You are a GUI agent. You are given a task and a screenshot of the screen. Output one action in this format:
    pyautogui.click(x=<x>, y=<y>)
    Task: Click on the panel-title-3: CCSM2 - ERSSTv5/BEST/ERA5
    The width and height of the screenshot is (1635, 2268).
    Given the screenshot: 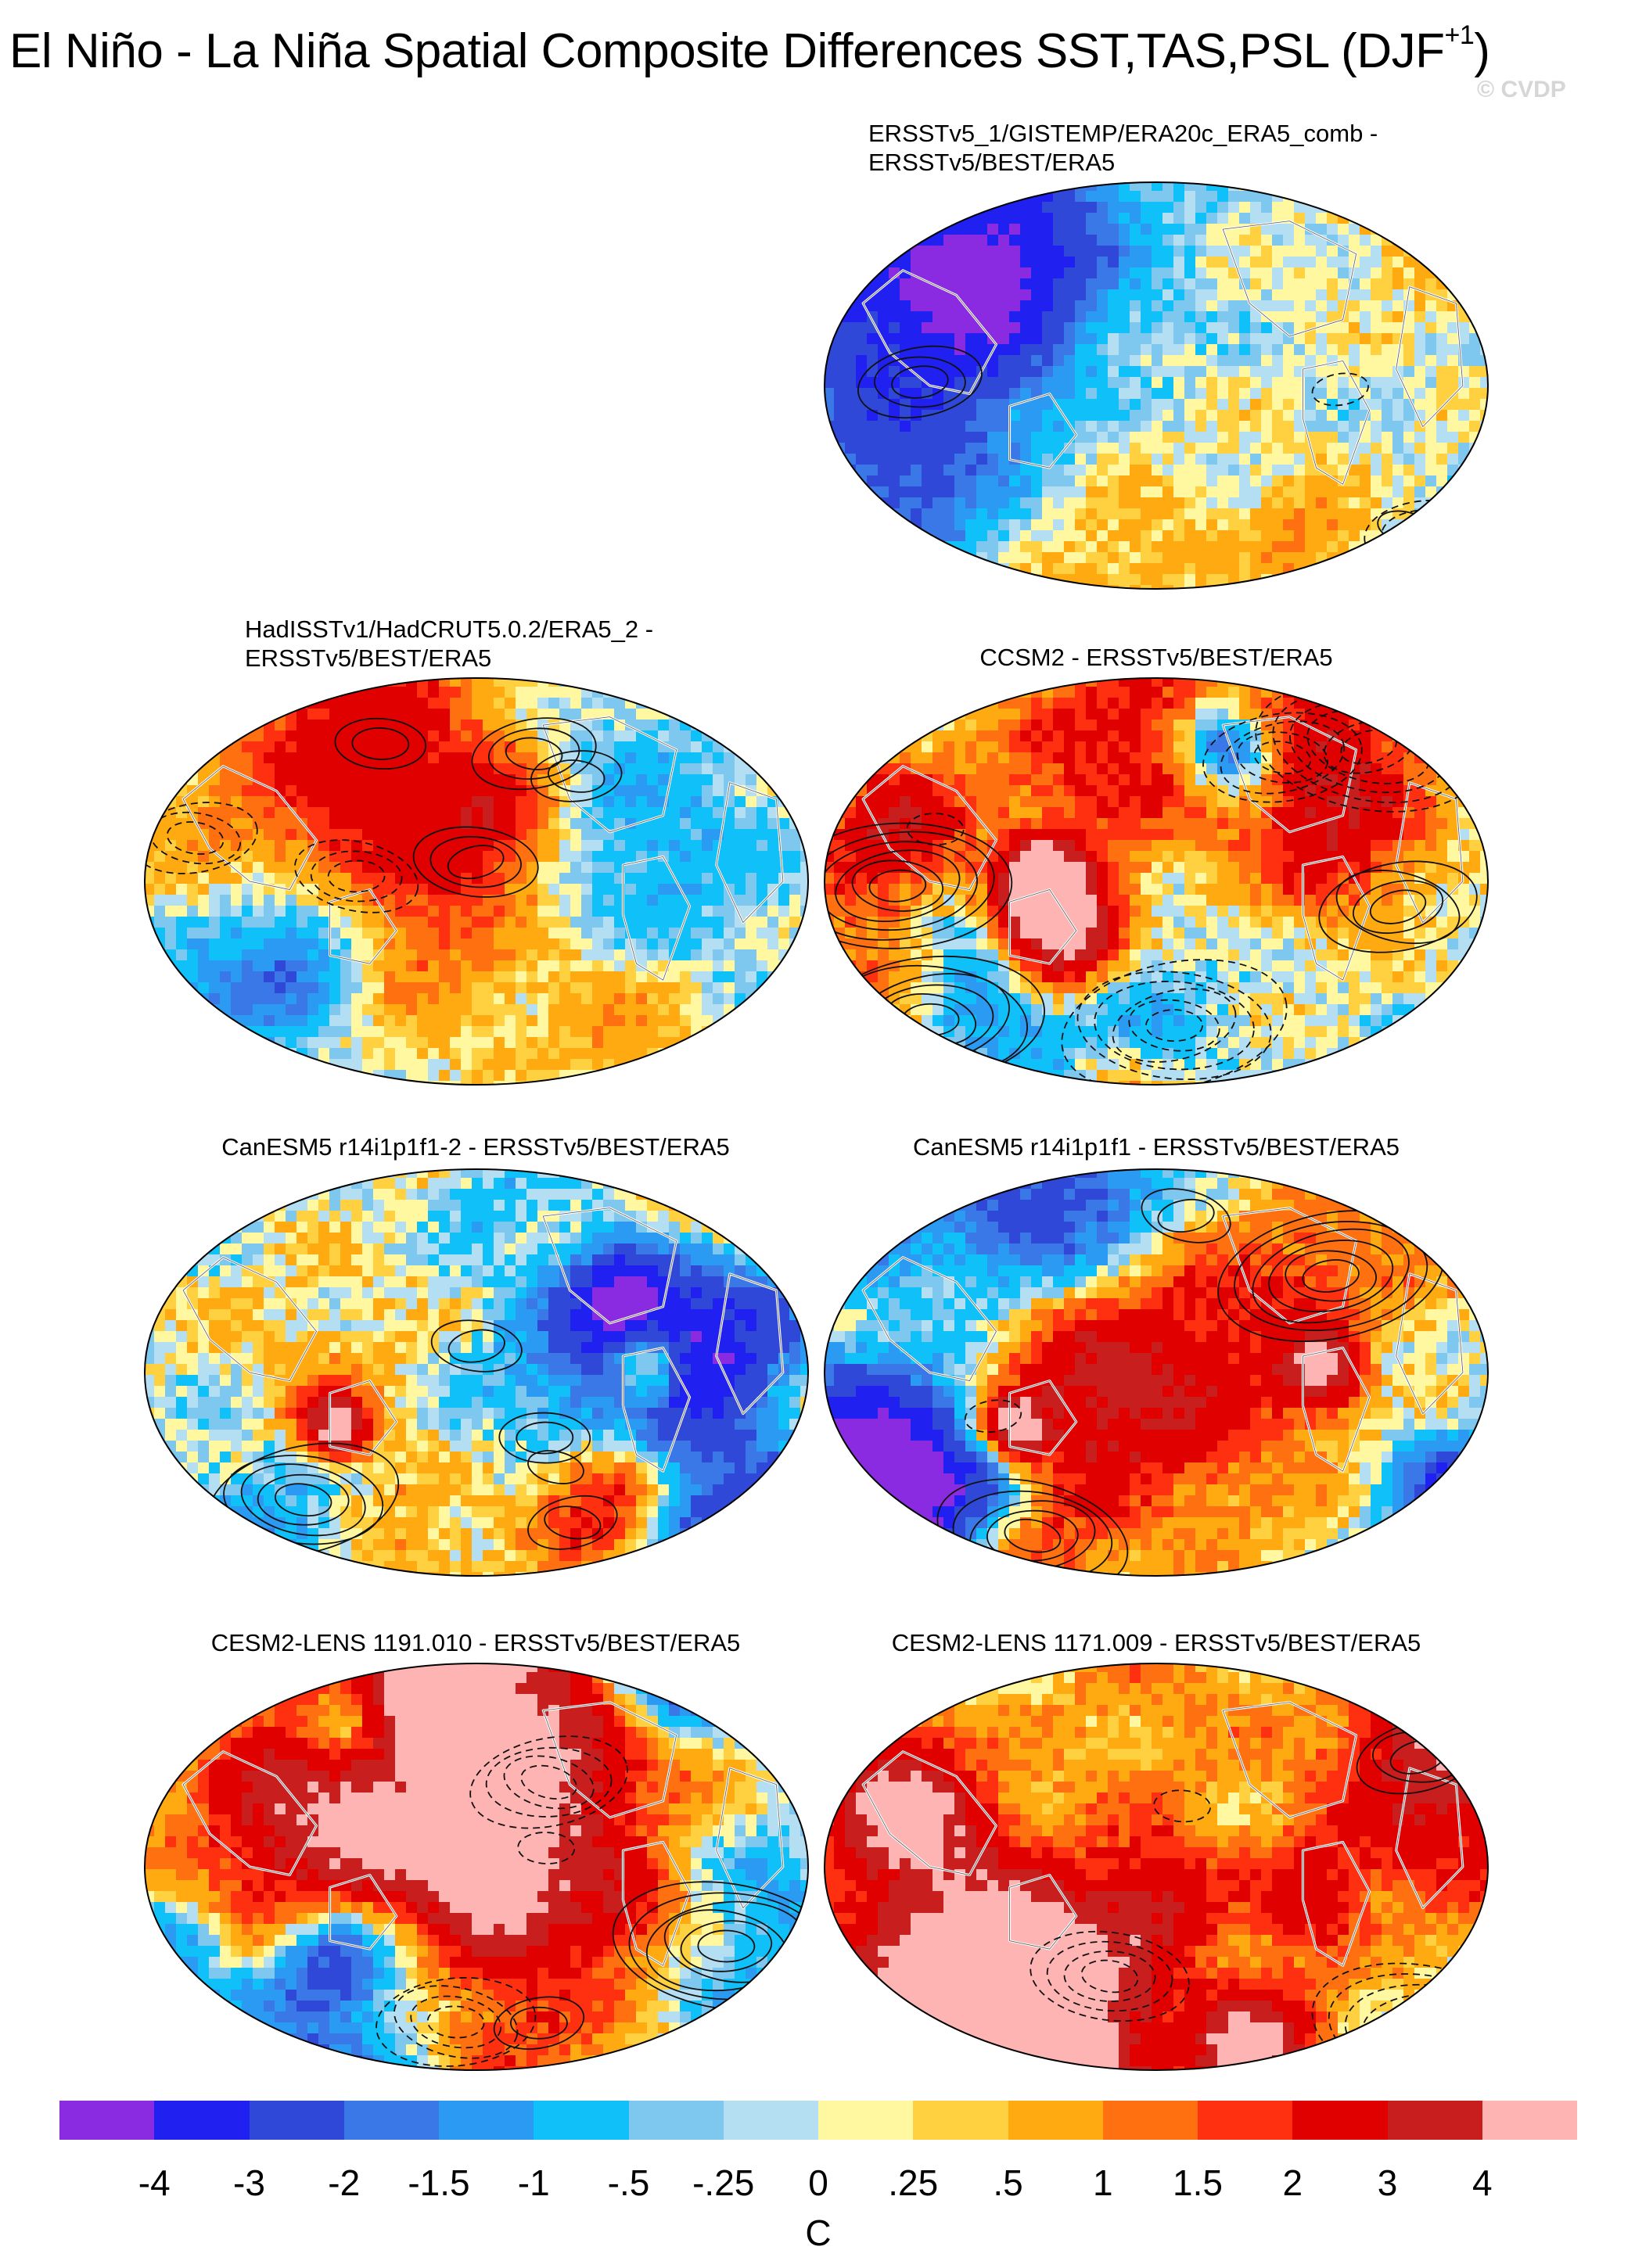 What is the action you would take?
    pyautogui.click(x=1155, y=657)
    